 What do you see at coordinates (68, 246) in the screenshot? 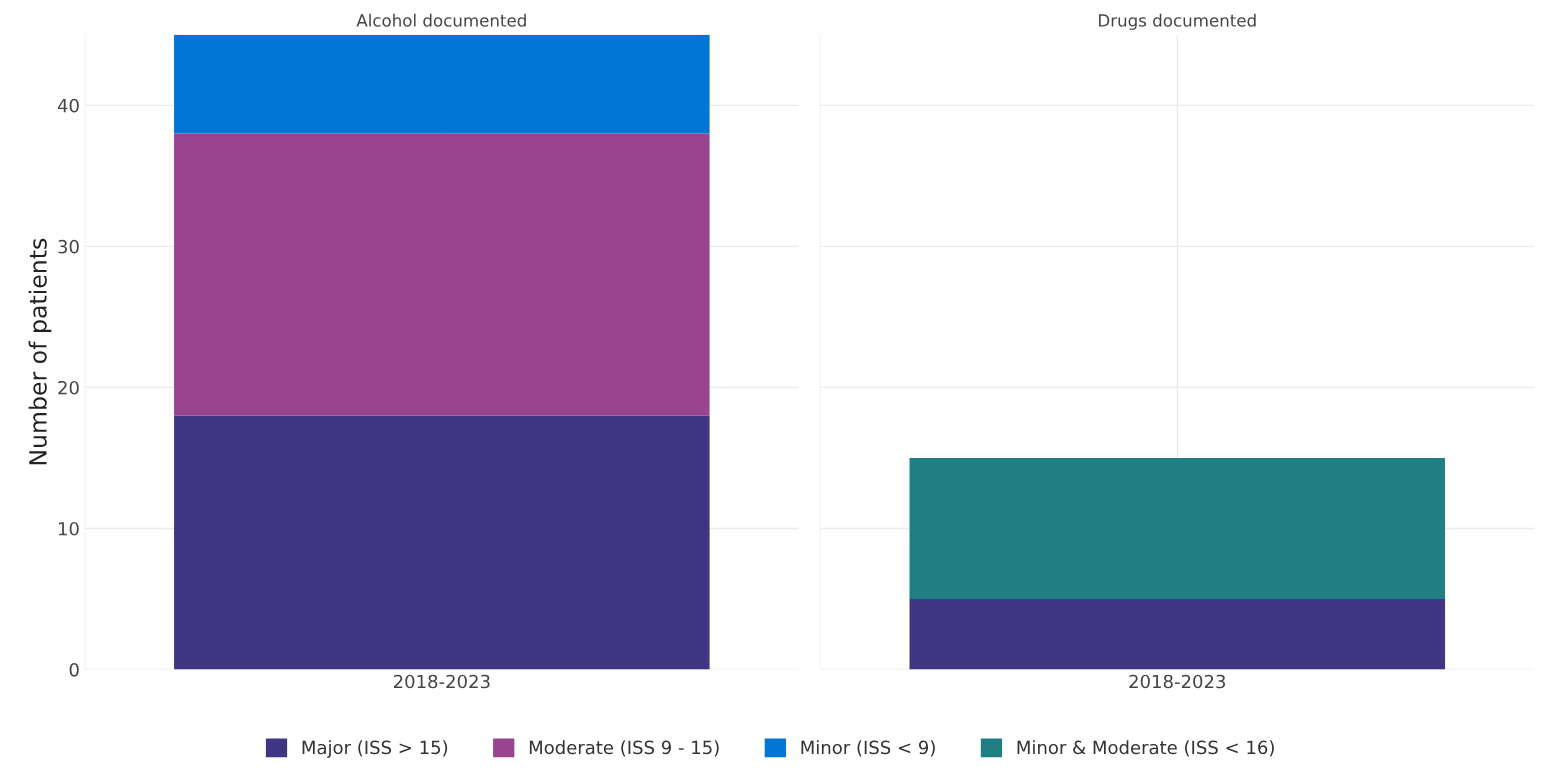
I see `y-tick-label: 30` at bounding box center [68, 246].